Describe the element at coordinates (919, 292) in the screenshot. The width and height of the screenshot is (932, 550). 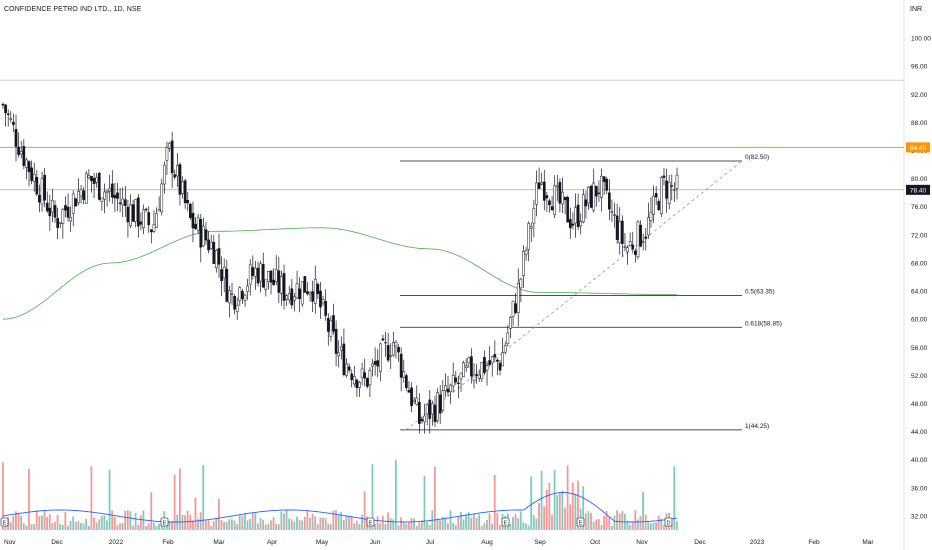
I see `y-tick-label: 64.00` at that location.